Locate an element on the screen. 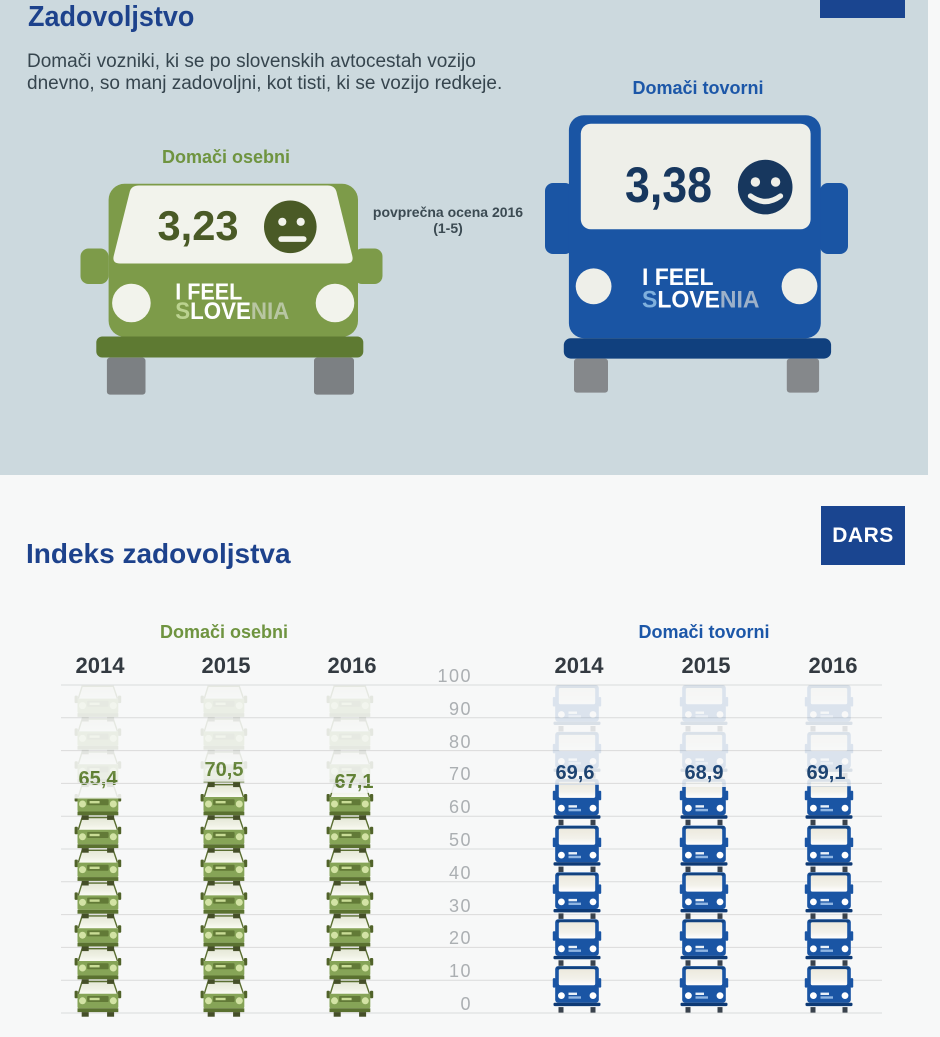 This screenshot has height=1037, width=940. svg-text: 3,38 is located at coordinates (668, 185).